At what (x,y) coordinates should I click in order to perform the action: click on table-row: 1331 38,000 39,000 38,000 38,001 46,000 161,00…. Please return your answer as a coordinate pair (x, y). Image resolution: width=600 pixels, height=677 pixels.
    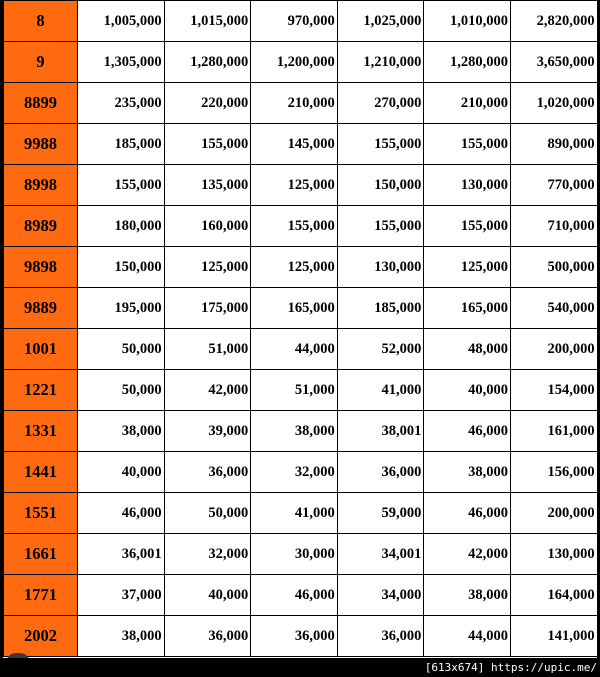
    Looking at the image, I should click on (300, 431).